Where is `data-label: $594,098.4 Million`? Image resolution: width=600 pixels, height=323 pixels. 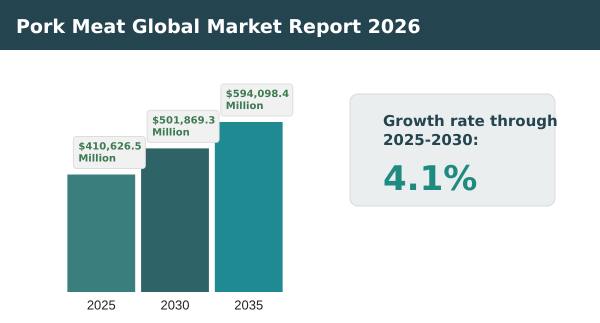 data-label: $594,098.4 Million is located at coordinates (258, 100).